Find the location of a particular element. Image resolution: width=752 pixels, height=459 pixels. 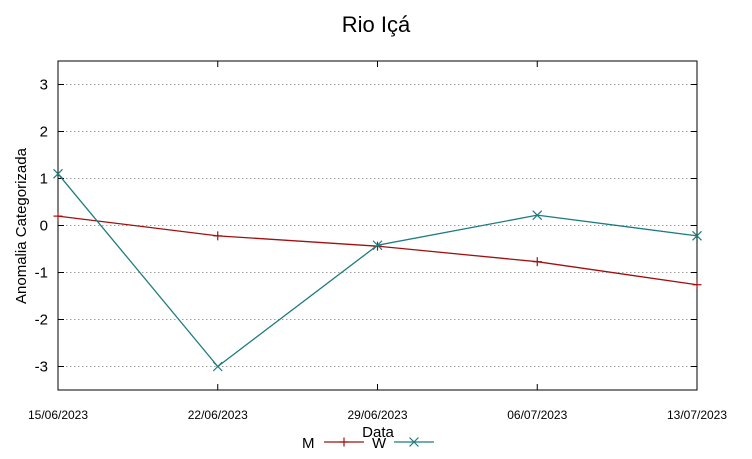

y-tick-label: 0 is located at coordinates (44, 226).